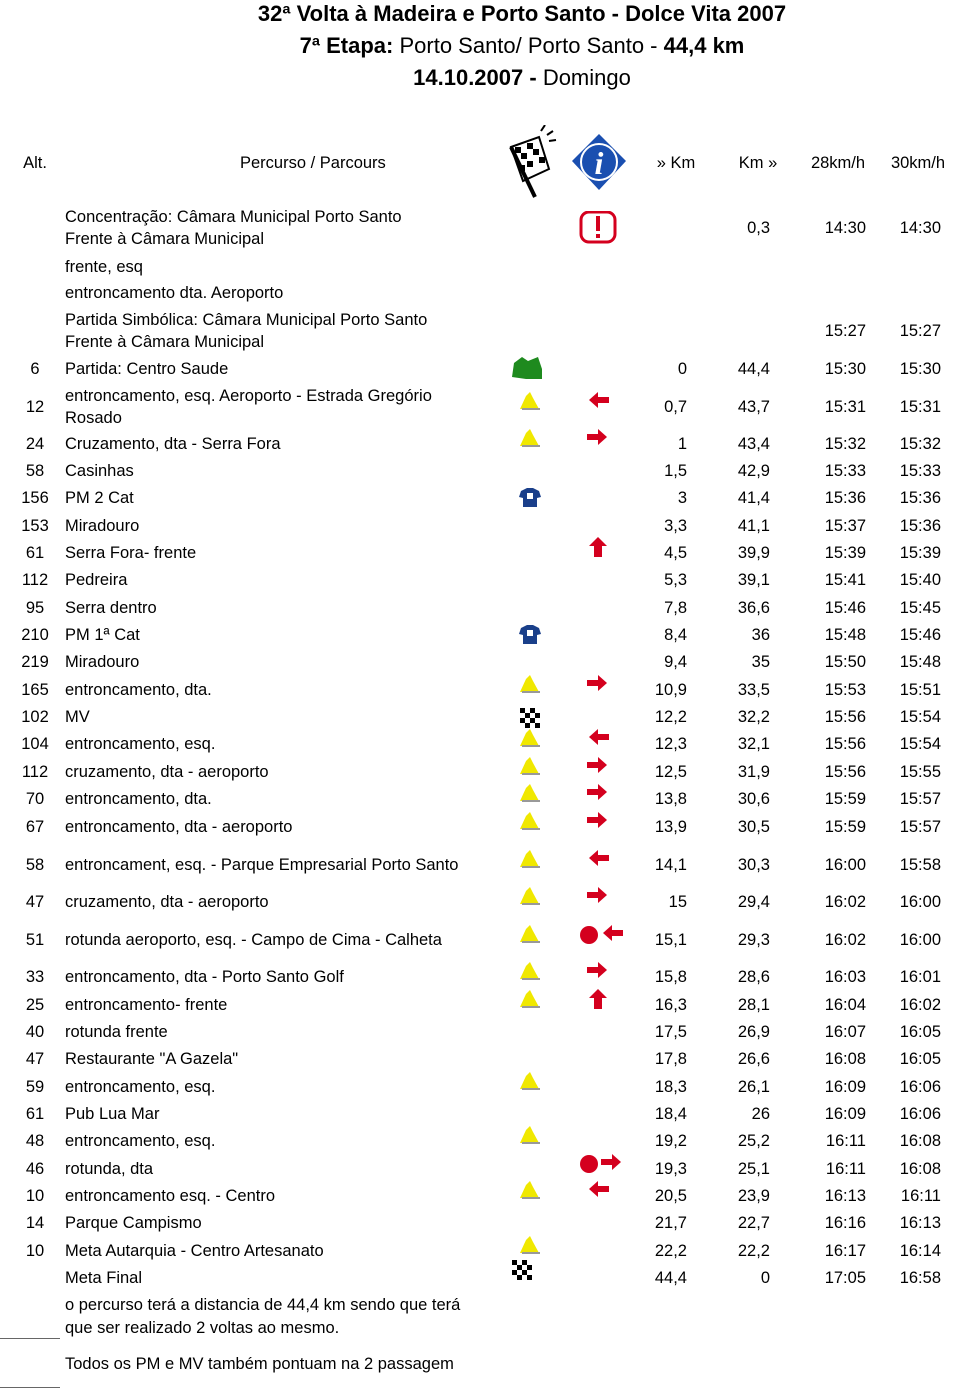 This screenshot has width=960, height=1389. What do you see at coordinates (116, 1032) in the screenshot?
I see `route: rotunda frente` at bounding box center [116, 1032].